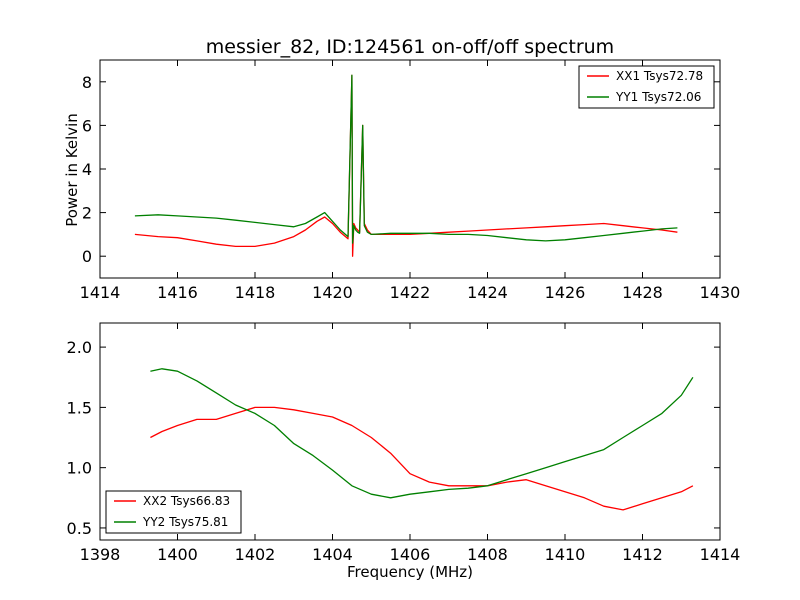 The width and height of the screenshot is (800, 600). I want to click on bottom-legend-label-yy2: YY2 Tsys75.81, so click(185, 522).